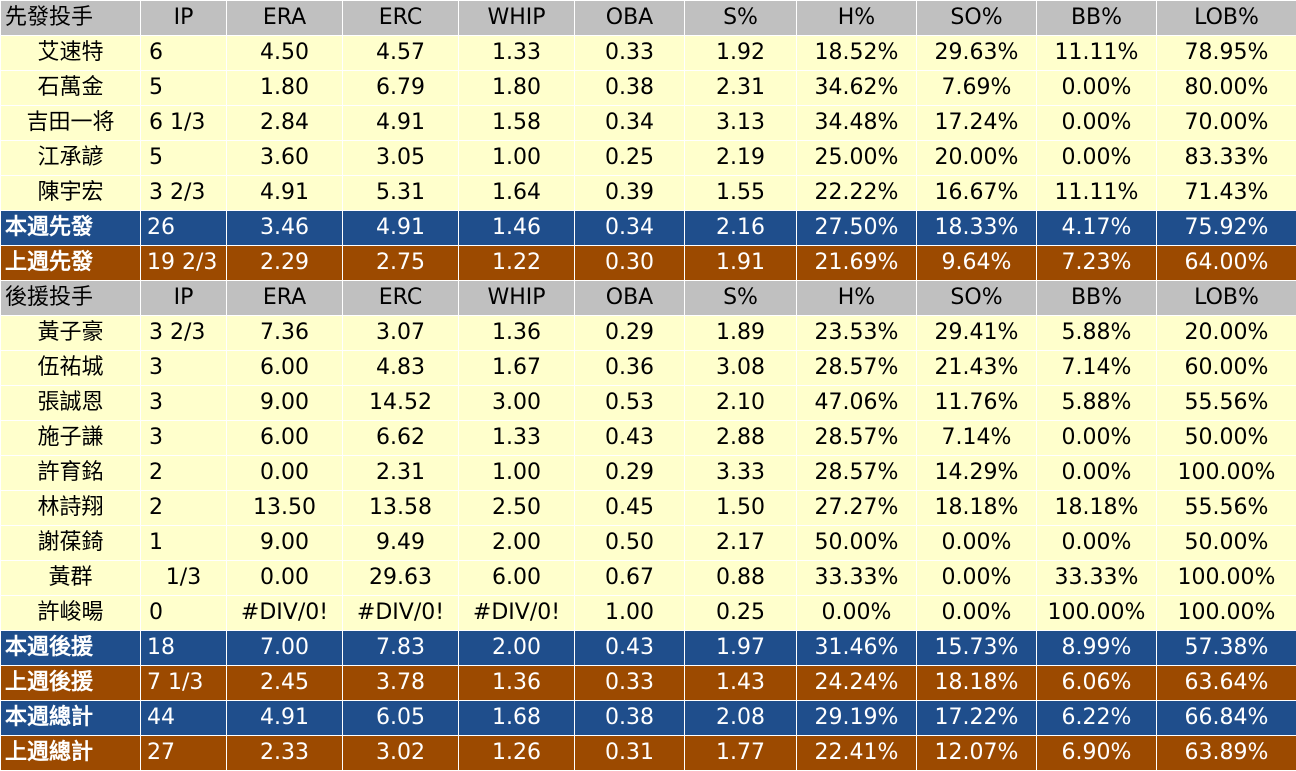 The width and height of the screenshot is (1296, 771). I want to click on stat-cell: 3.33, so click(740, 473).